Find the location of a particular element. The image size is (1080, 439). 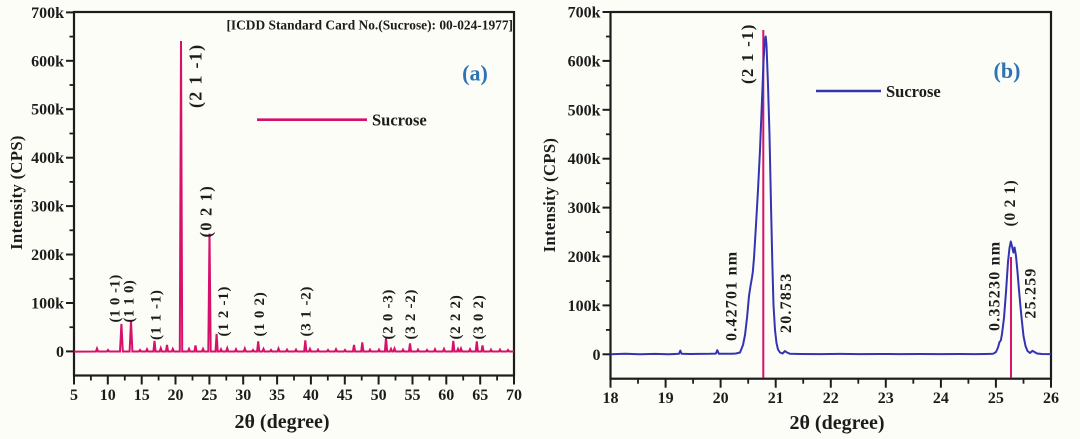

svg-text: 60 is located at coordinates (446, 395).